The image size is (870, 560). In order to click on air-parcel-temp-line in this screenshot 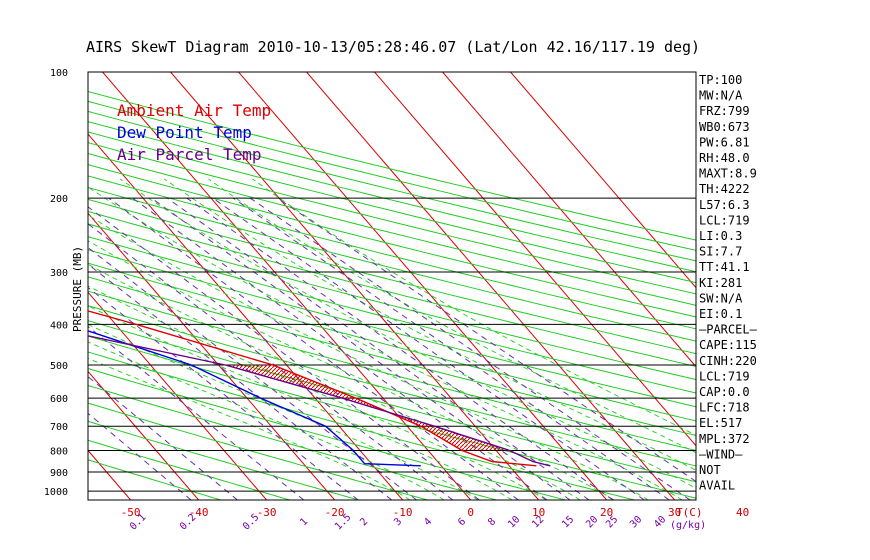, I will do `click(319, 401)`.